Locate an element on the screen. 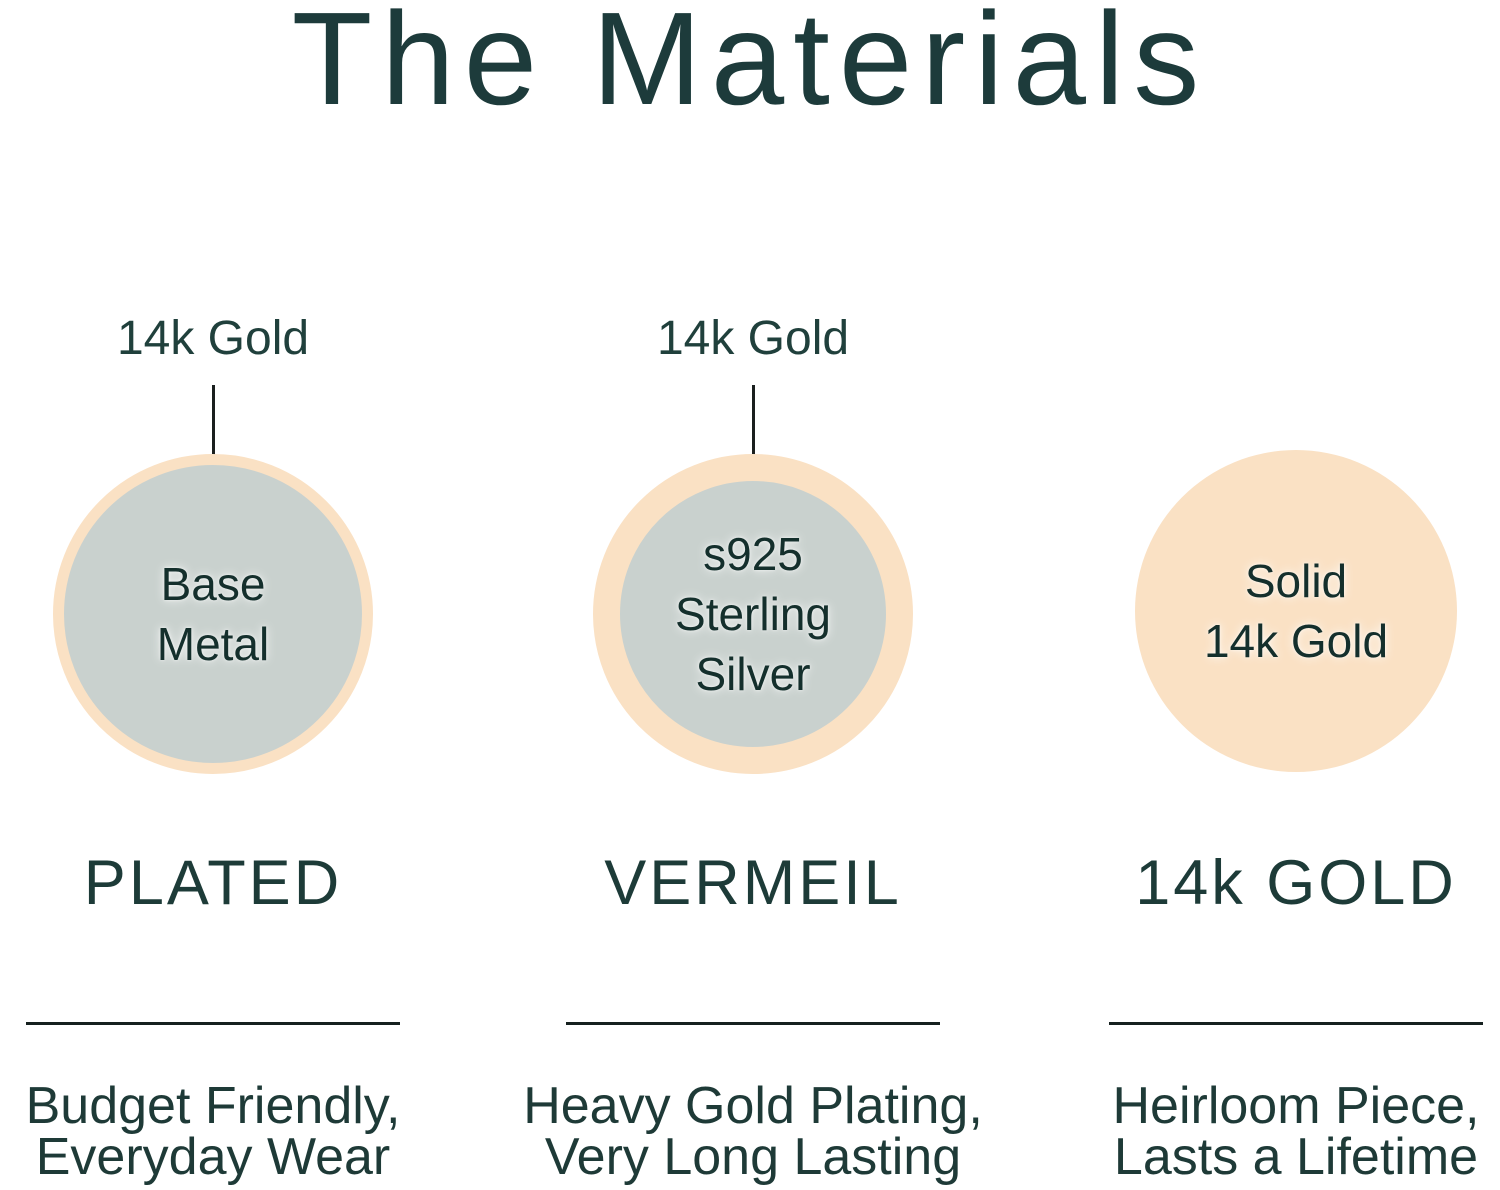 This screenshot has height=1190, width=1500. material-caption-vermeil: Heavy Gold Plating, Very Long Lasting is located at coordinates (753, 1131).